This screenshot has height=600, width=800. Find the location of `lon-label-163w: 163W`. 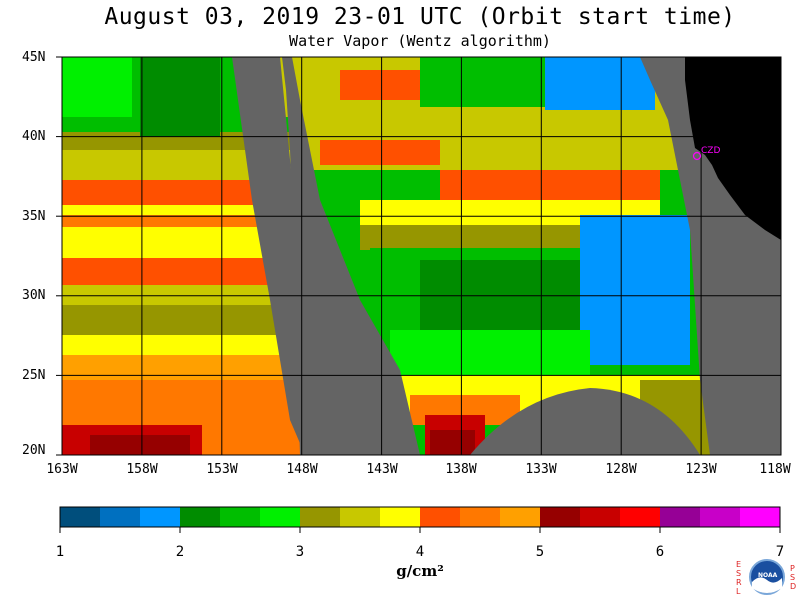

lon-label-163w: 163W is located at coordinates (62, 469).